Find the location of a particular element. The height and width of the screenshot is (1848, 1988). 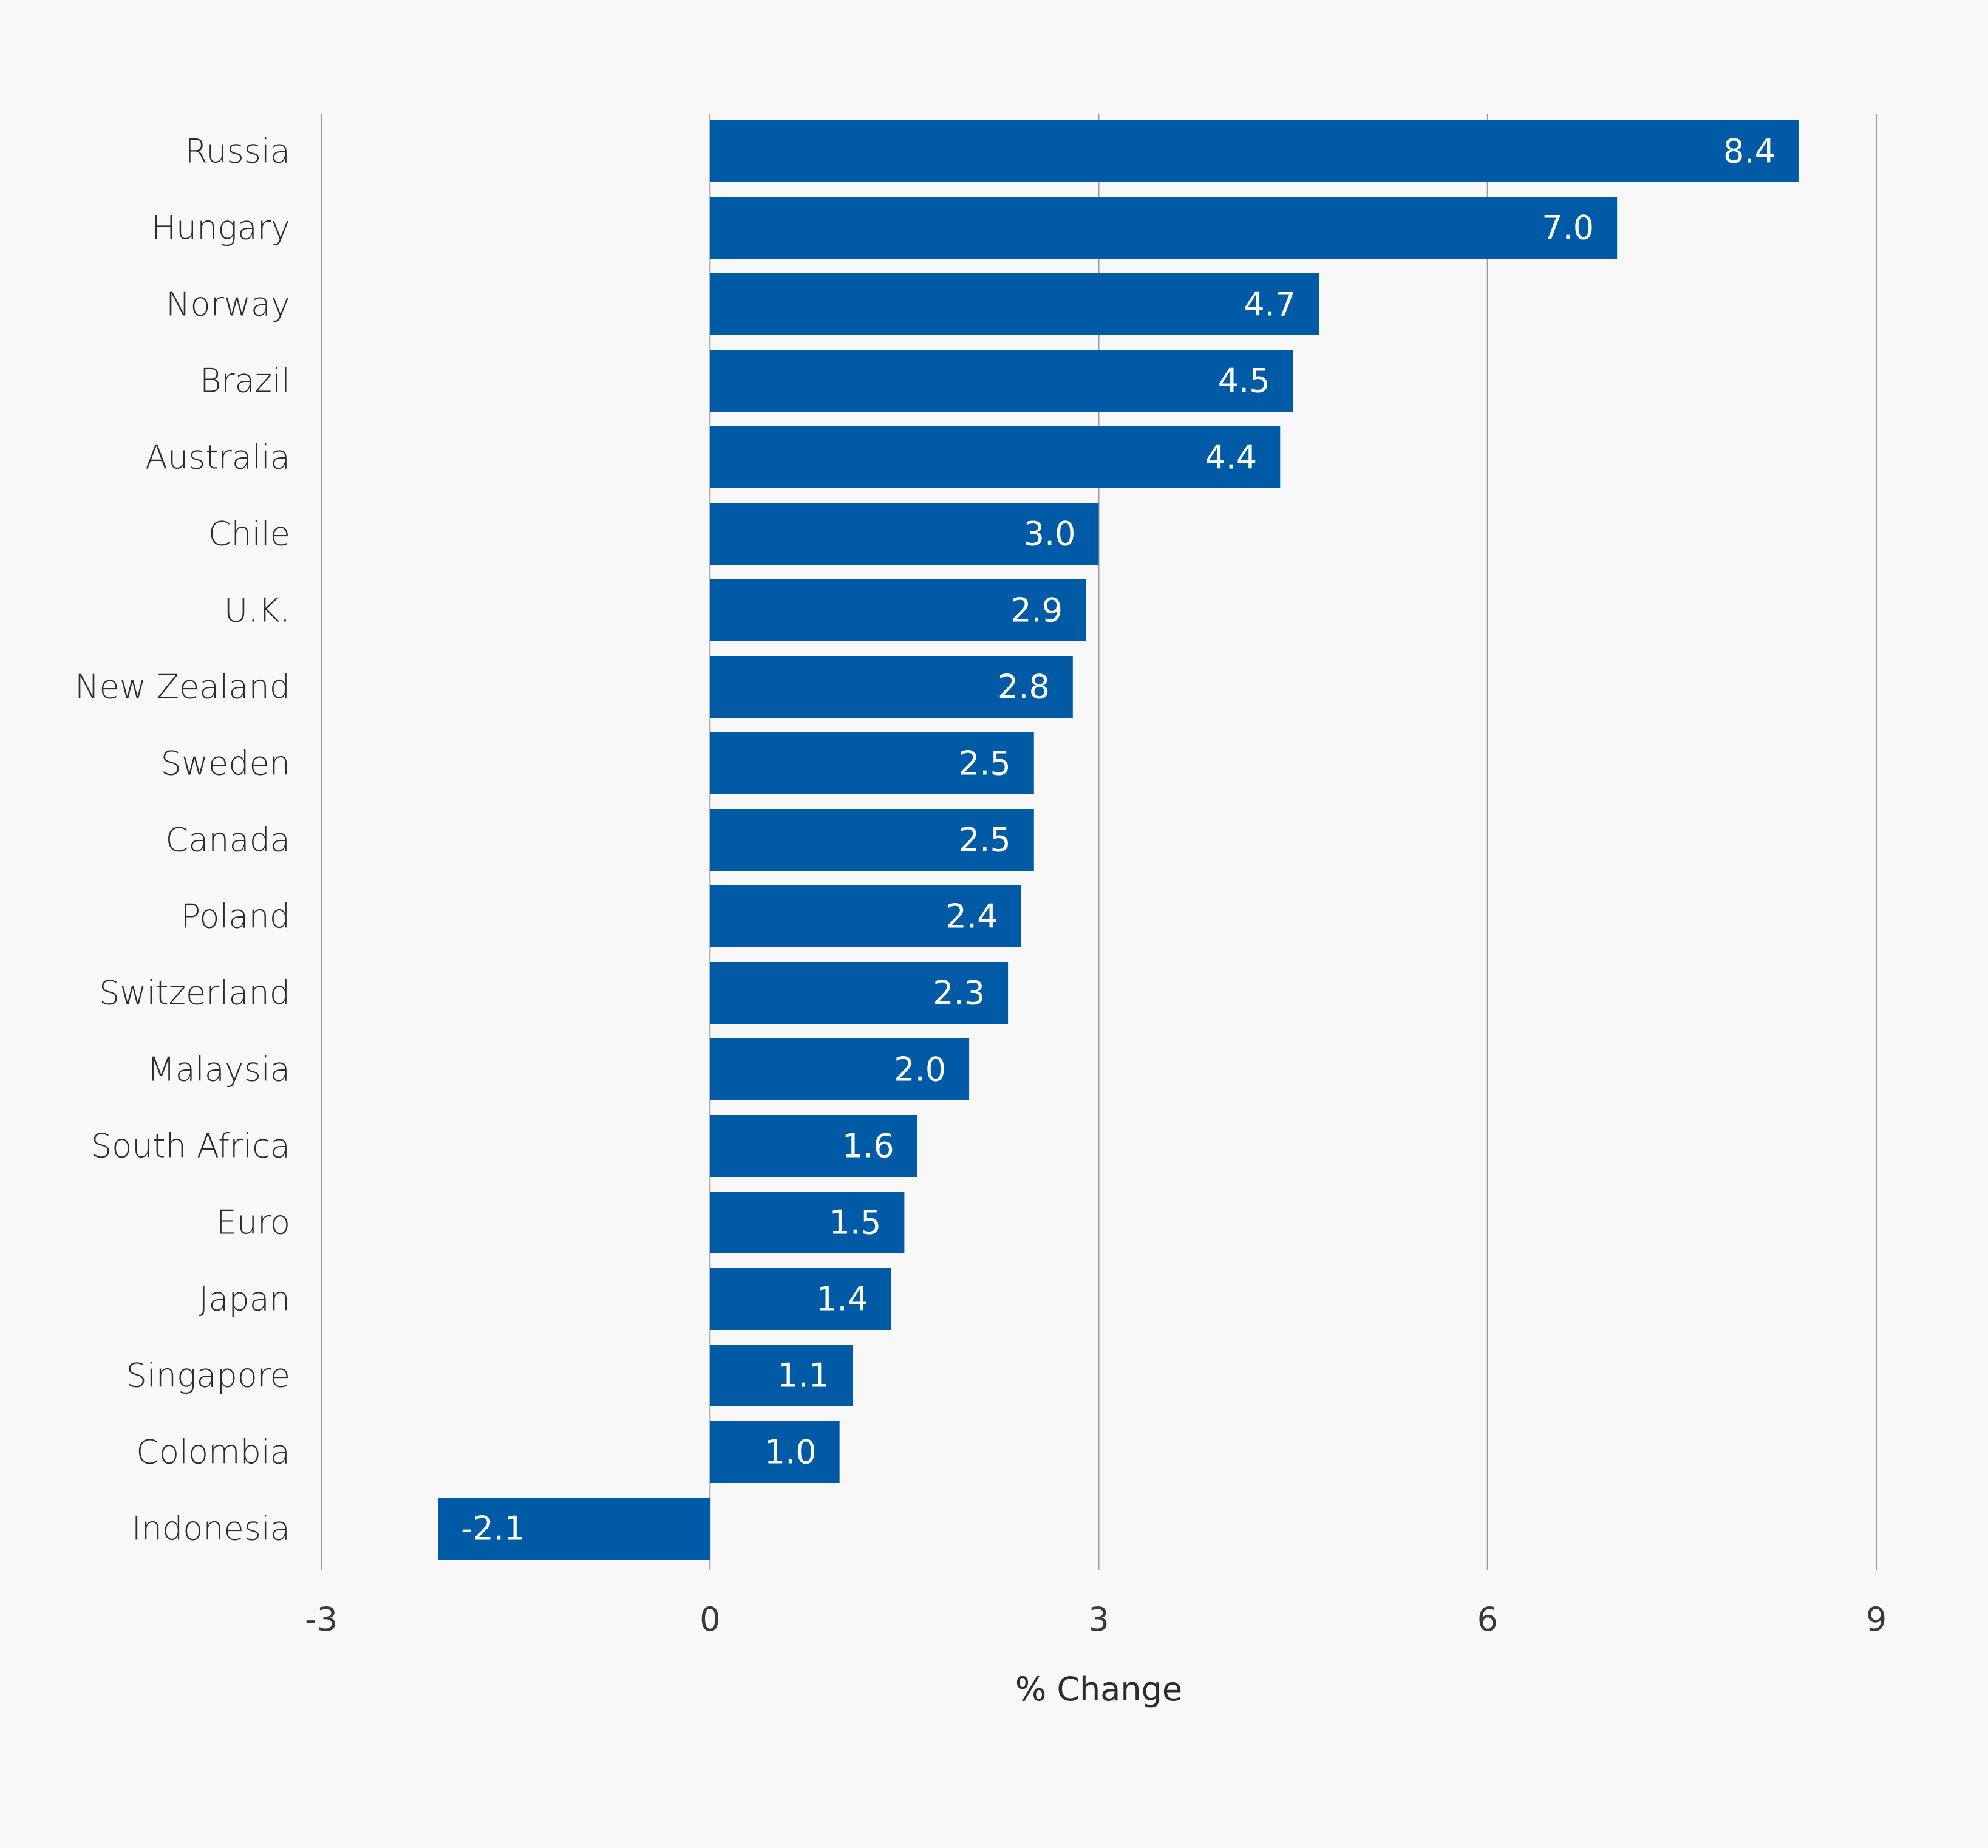

bar-value-label: 1.0 is located at coordinates (791, 1452).